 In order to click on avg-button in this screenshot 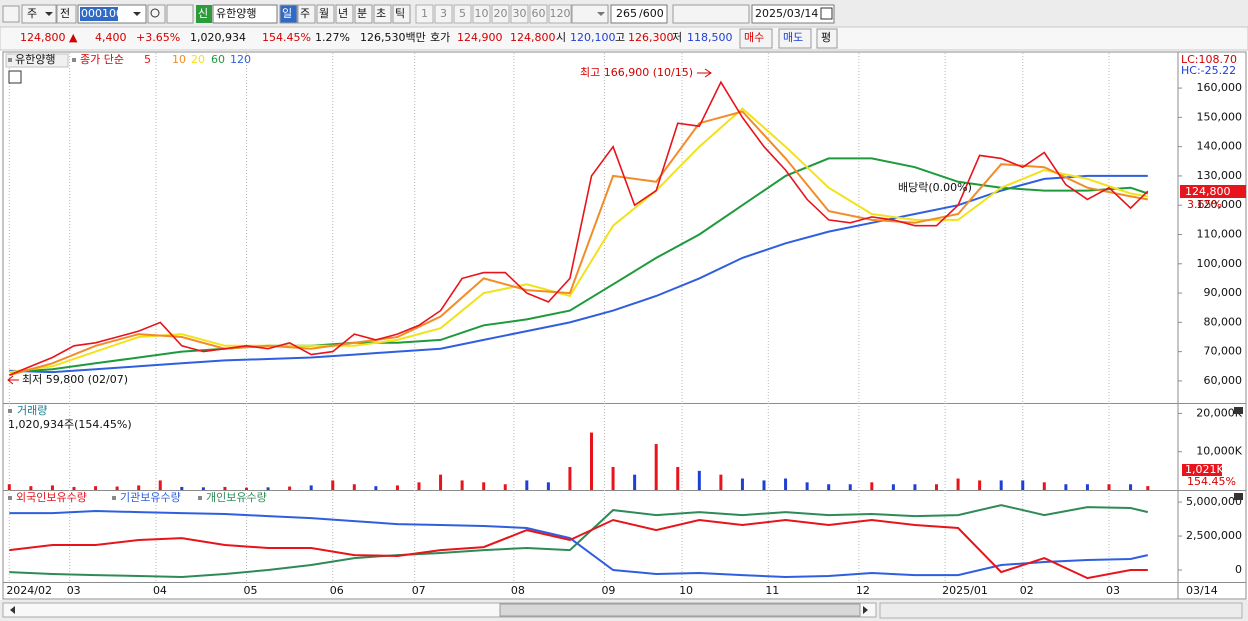, I will do `click(827, 38)`.